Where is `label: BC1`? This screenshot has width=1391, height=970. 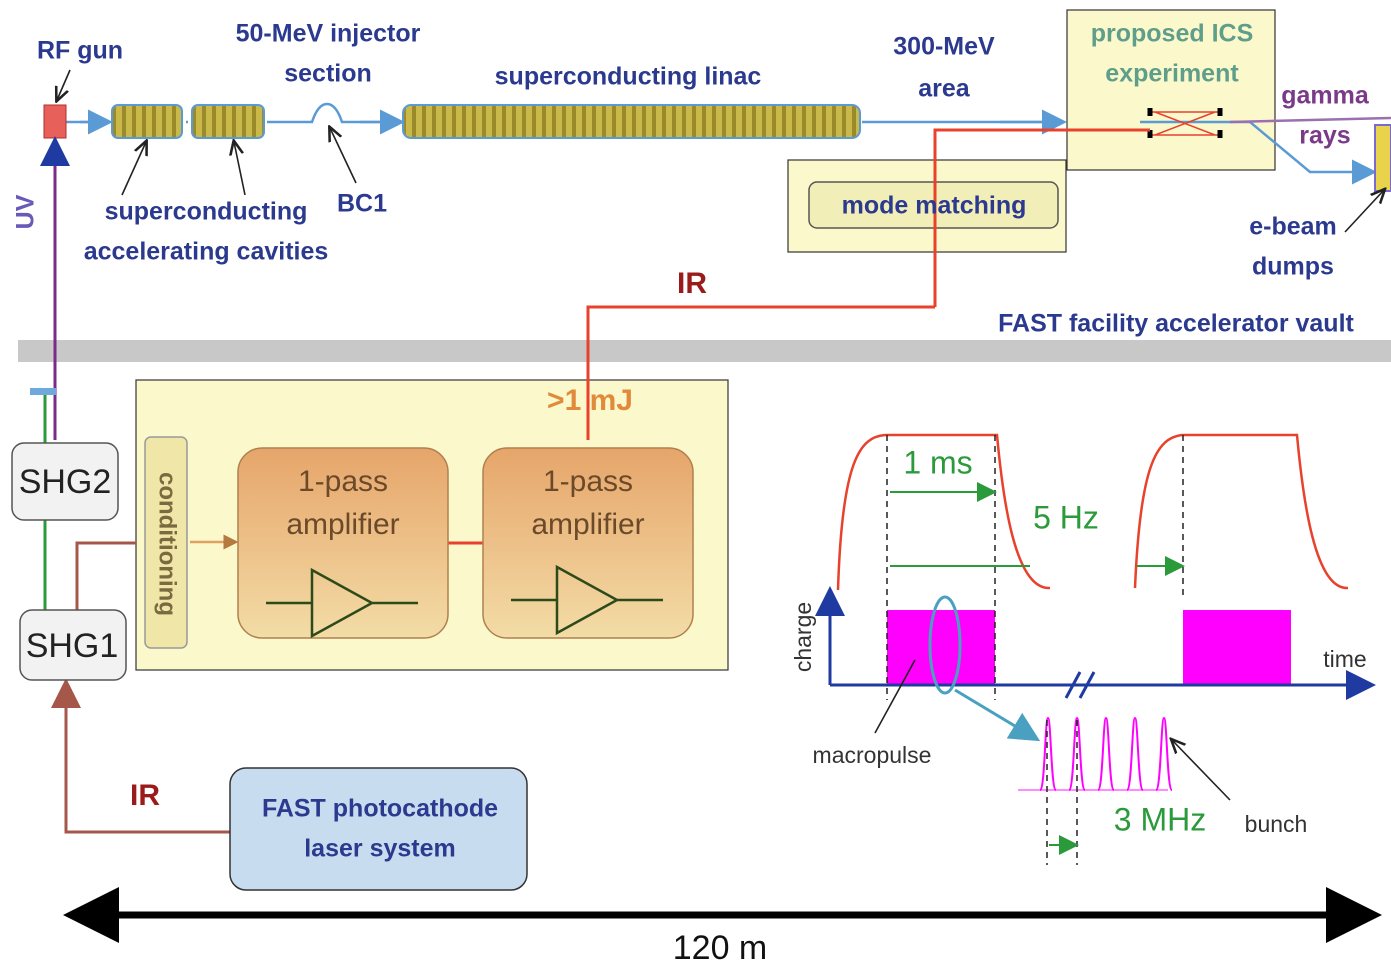 label: BC1 is located at coordinates (362, 204).